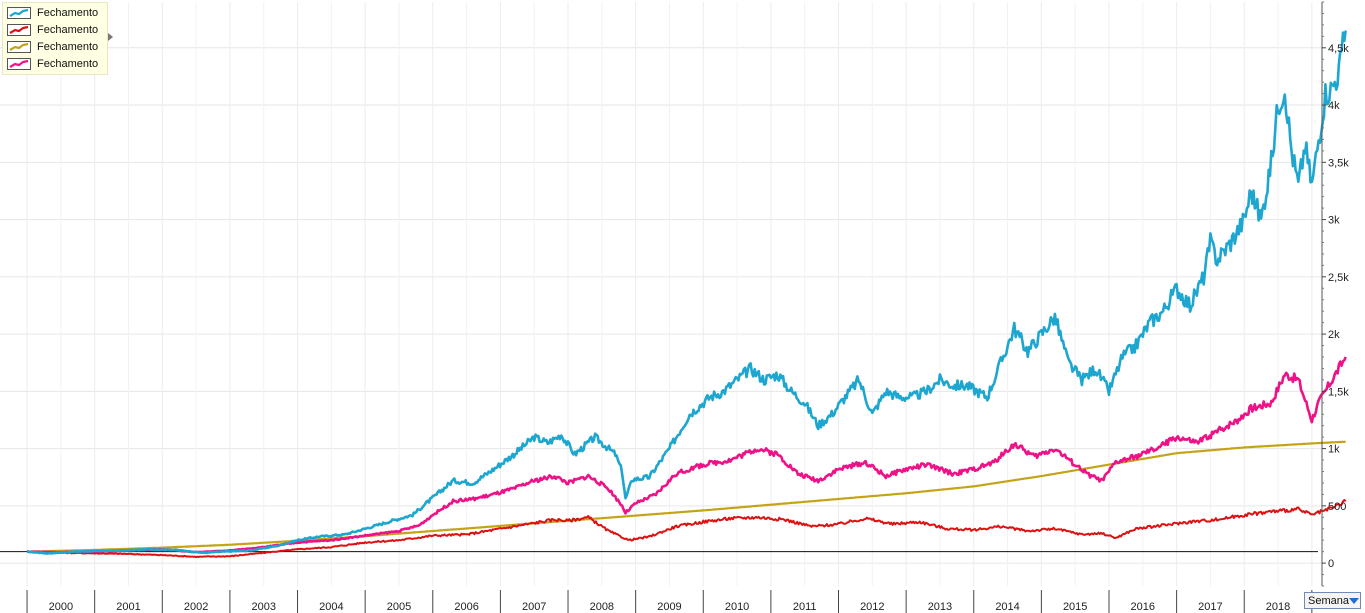 The image size is (1365, 613). Describe the element at coordinates (1338, 163) in the screenshot. I see `y-tick-label: 3,5k` at that location.